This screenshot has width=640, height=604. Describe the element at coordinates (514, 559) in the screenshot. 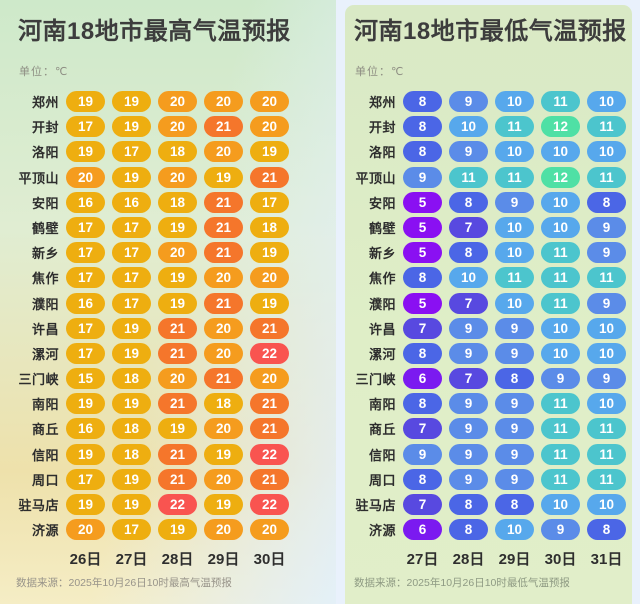

I see `date-label: 29日` at that location.